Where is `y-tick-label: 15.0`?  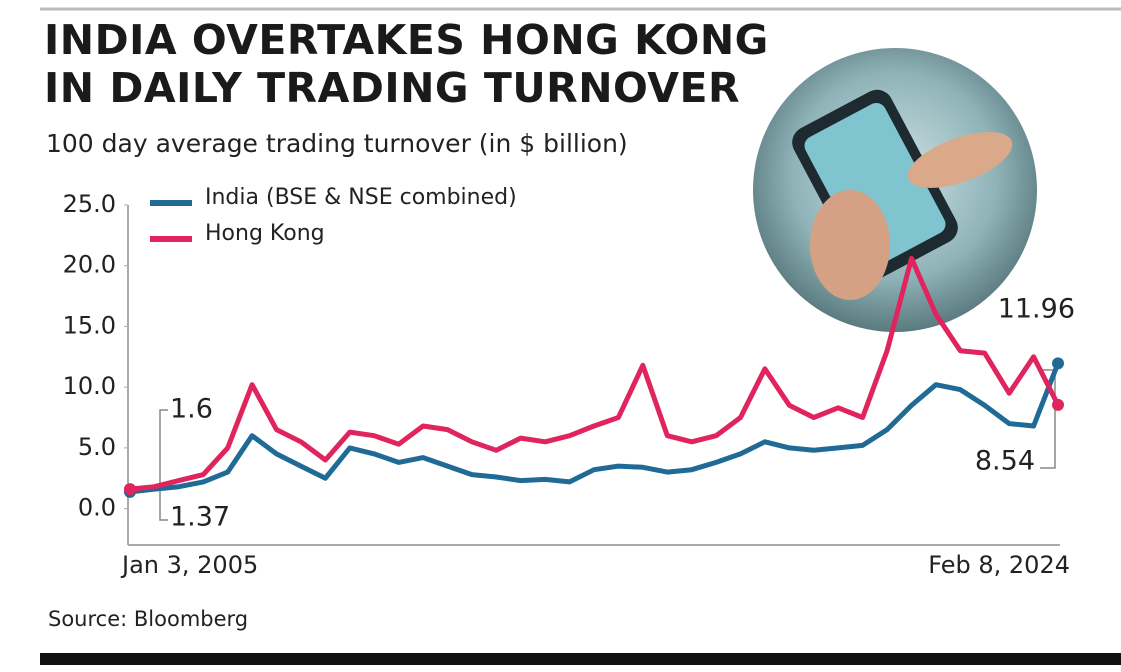 y-tick-label: 15.0 is located at coordinates (89, 325).